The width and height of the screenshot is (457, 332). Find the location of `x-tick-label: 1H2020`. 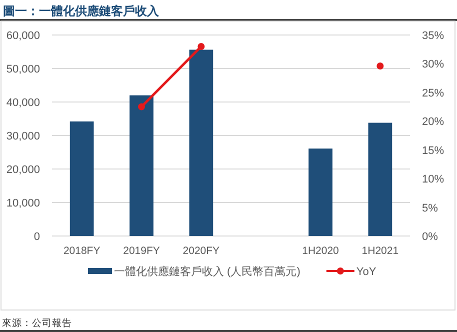

x-tick-label: 1H2020 is located at coordinates (321, 251).